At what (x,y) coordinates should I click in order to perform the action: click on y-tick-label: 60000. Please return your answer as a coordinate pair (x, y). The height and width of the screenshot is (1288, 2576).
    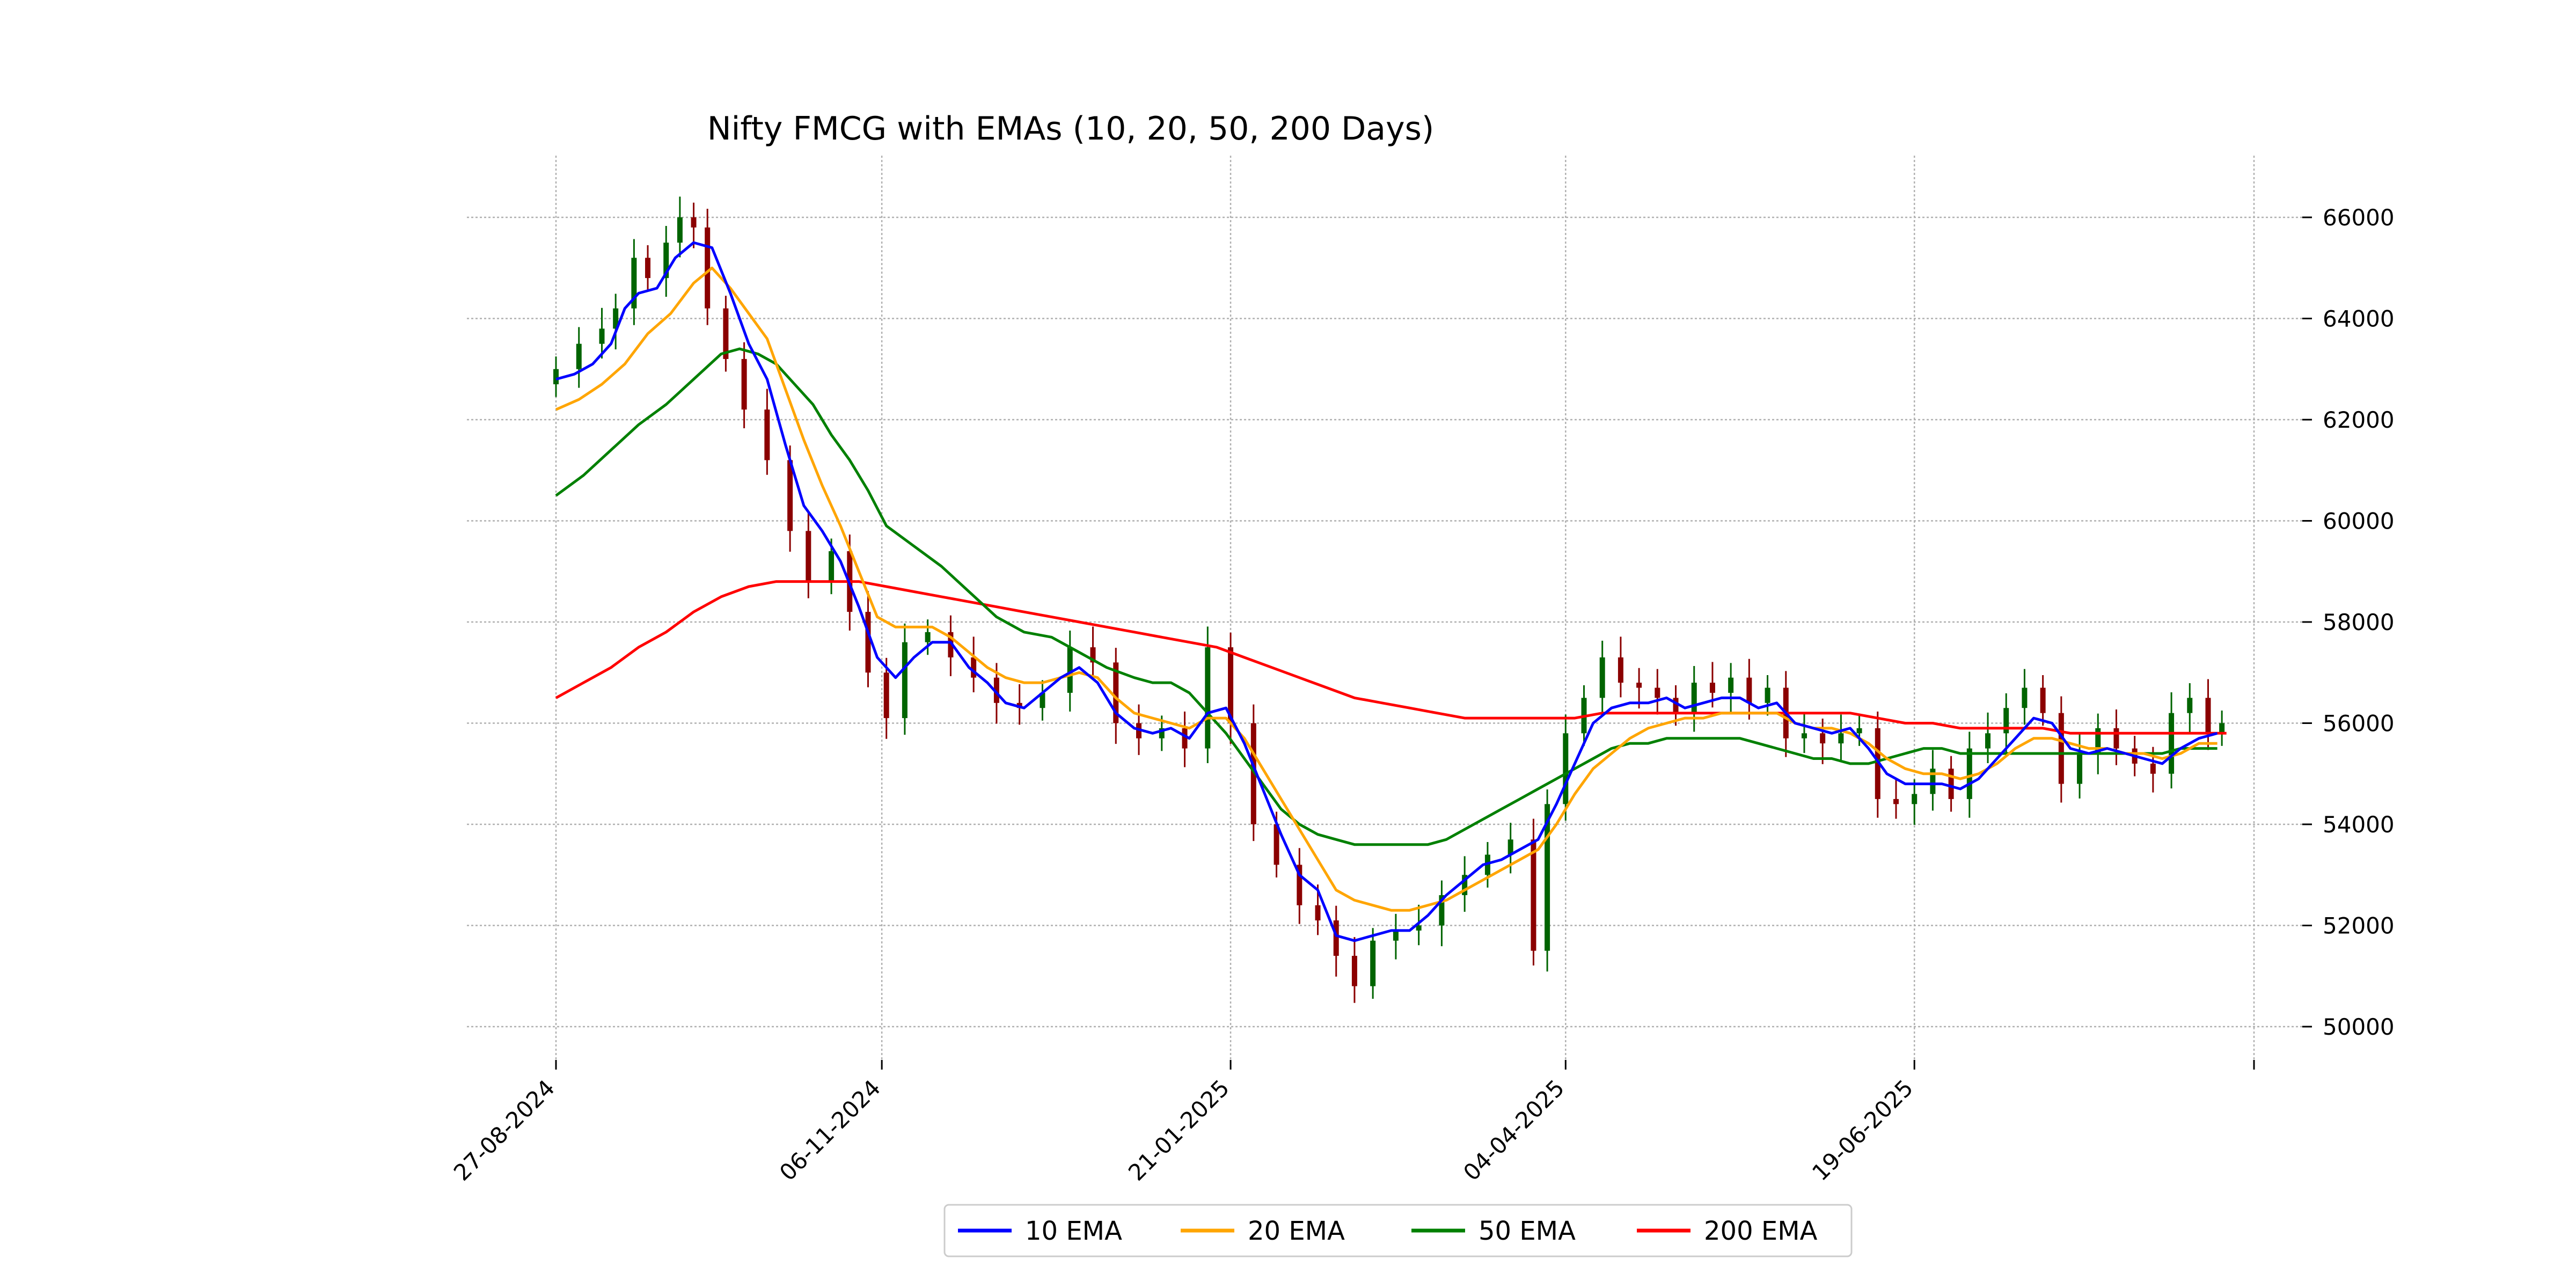
    Looking at the image, I should click on (2359, 521).